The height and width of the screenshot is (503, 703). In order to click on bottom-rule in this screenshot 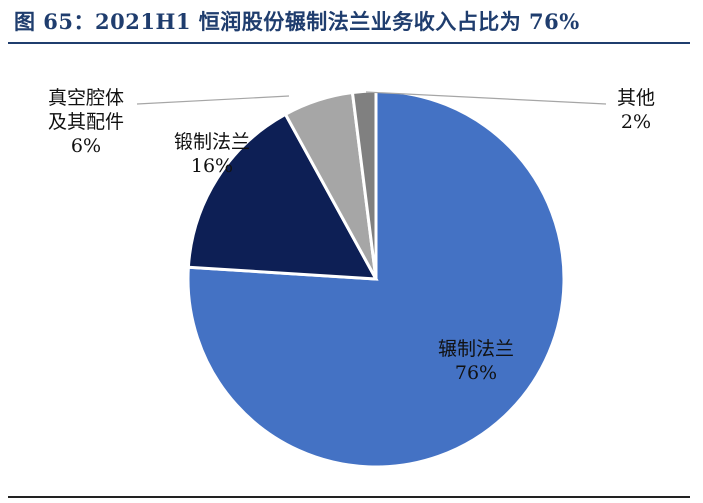, I will do `click(349, 497)`.